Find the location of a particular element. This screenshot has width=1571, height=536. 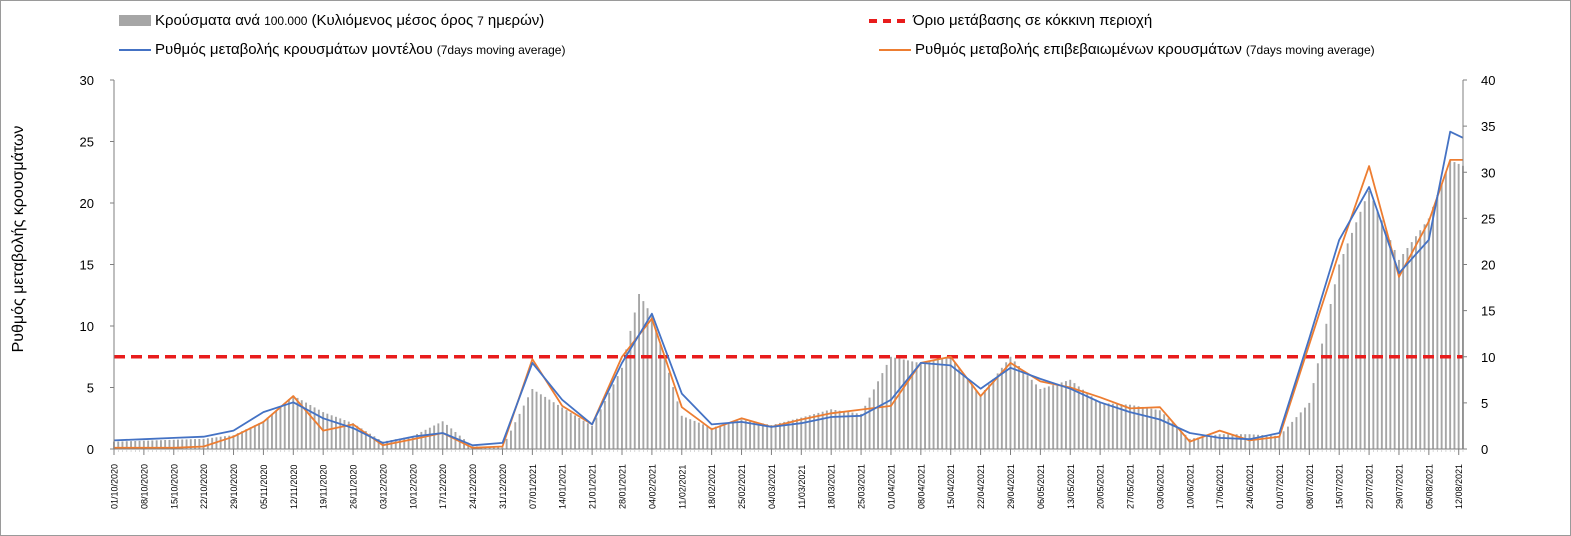

x-tick-label: 12/11/2020 is located at coordinates (294, 487).